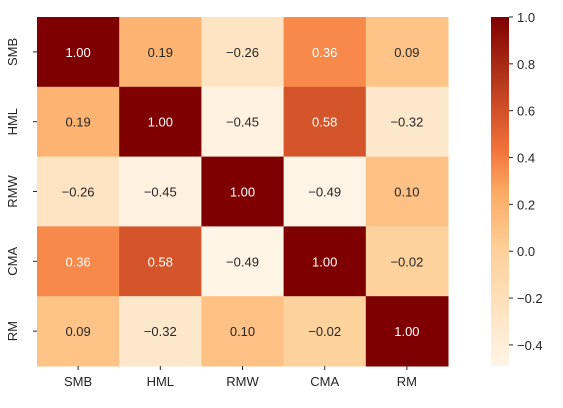  Describe the element at coordinates (242, 381) in the screenshot. I see `x-tick-label: RMW` at that location.